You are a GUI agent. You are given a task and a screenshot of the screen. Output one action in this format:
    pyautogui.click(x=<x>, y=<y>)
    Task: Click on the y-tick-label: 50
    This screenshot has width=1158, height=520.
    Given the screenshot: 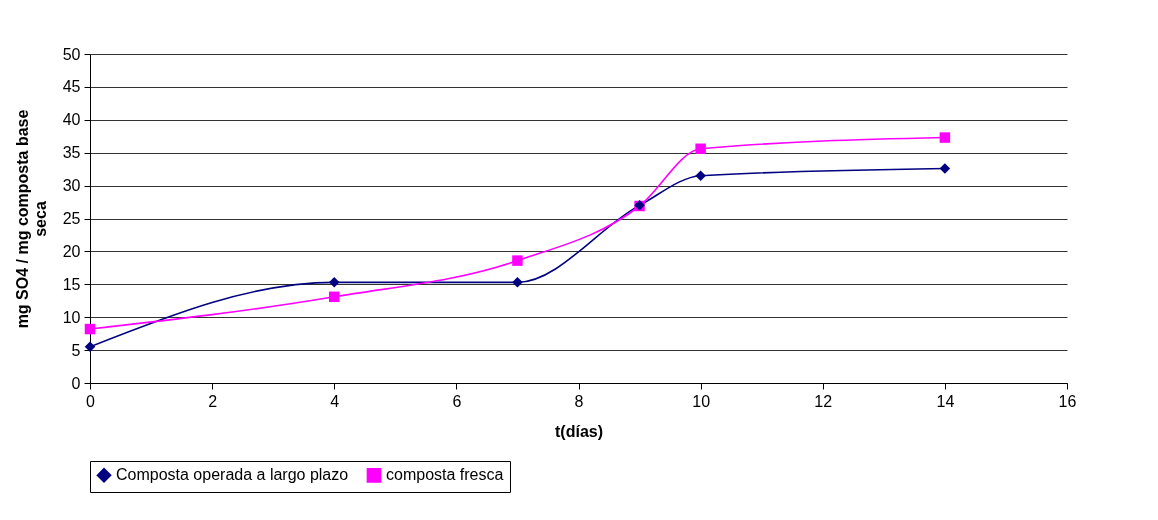 What is the action you would take?
    pyautogui.click(x=71, y=54)
    